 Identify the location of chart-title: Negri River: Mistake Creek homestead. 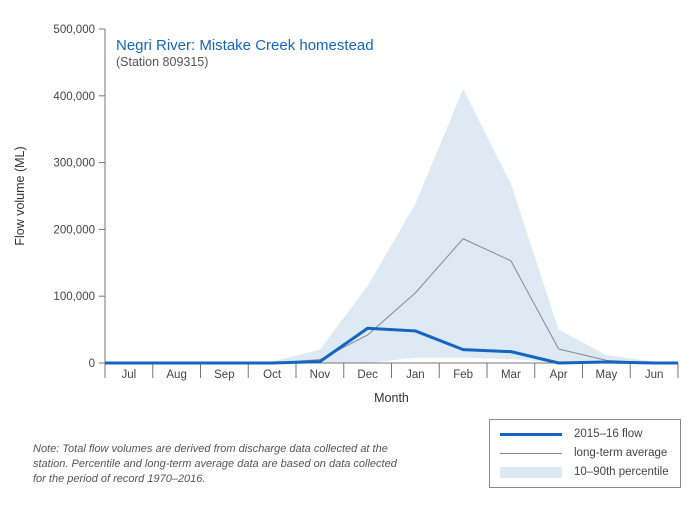
(245, 45).